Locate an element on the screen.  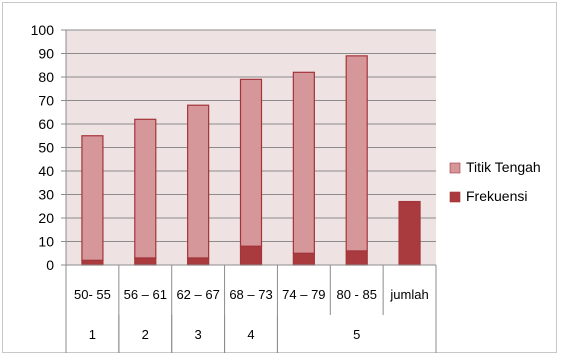
legend-label-frekuensi: Frekuensi is located at coordinates (496, 196).